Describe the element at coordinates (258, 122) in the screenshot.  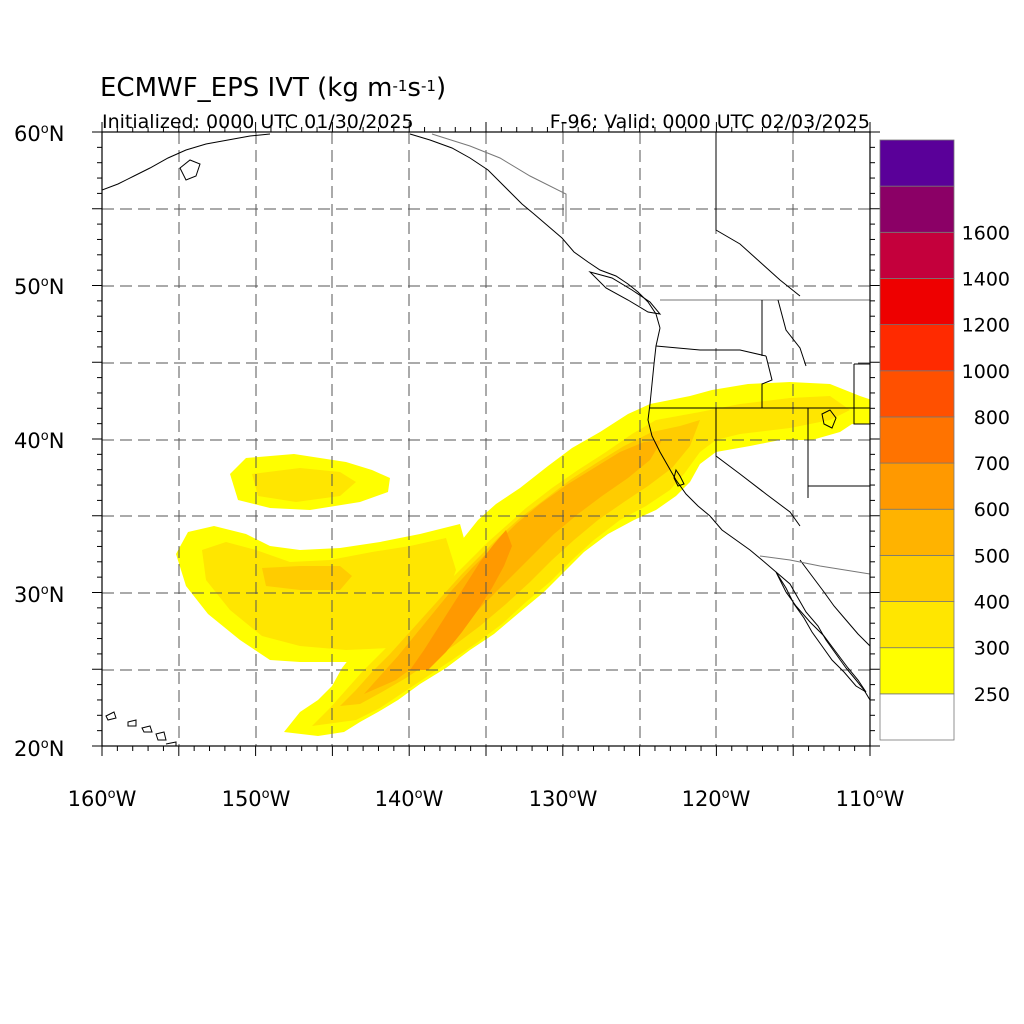
I see `initialized-time: Initialized: 0000 UTC 01/30/2025` at that location.